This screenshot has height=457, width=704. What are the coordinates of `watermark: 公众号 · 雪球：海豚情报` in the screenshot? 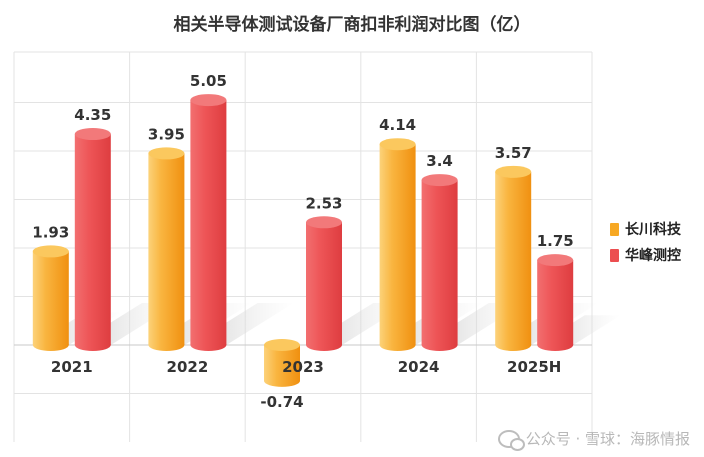 It's located at (593, 439).